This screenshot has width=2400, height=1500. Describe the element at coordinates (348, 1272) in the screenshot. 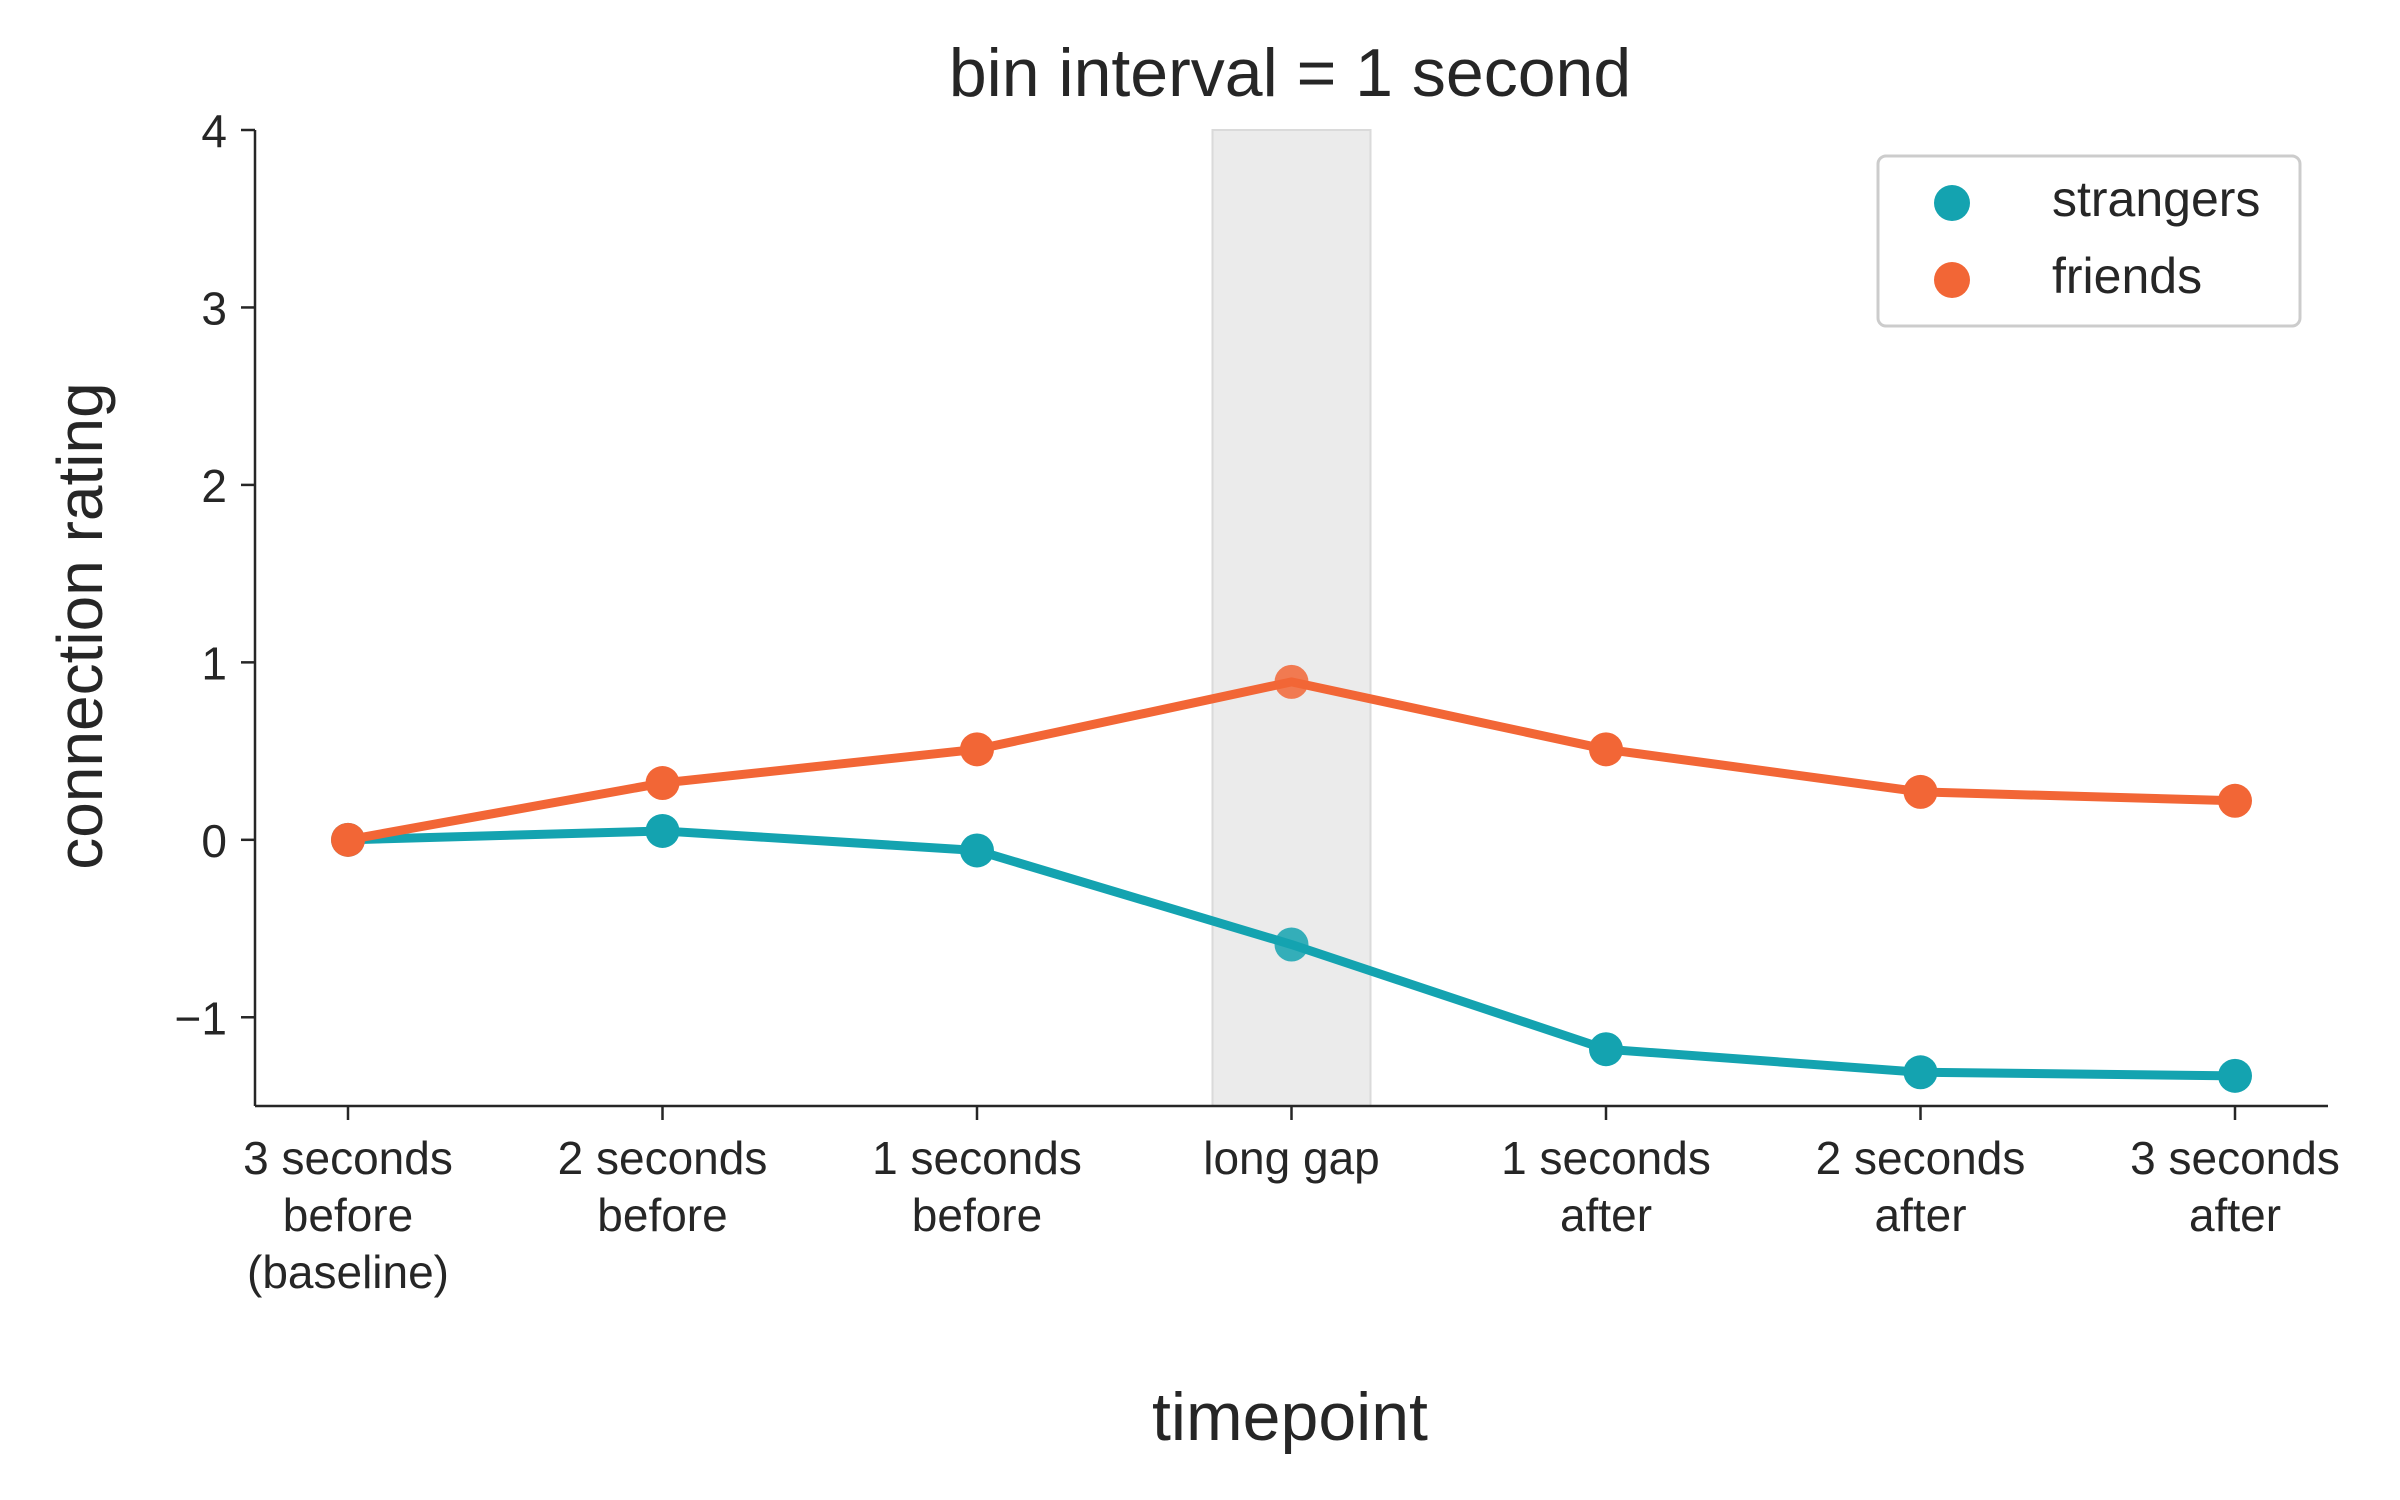

I see `x-tick-label: (baseline)` at that location.